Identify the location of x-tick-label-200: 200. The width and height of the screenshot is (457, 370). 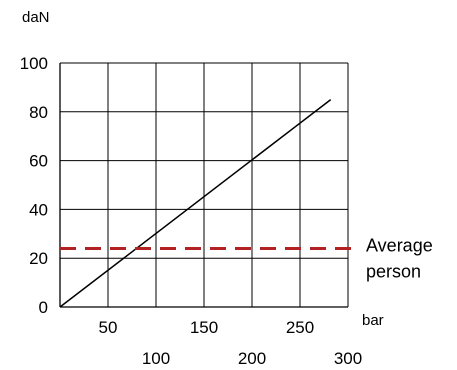
(252, 358).